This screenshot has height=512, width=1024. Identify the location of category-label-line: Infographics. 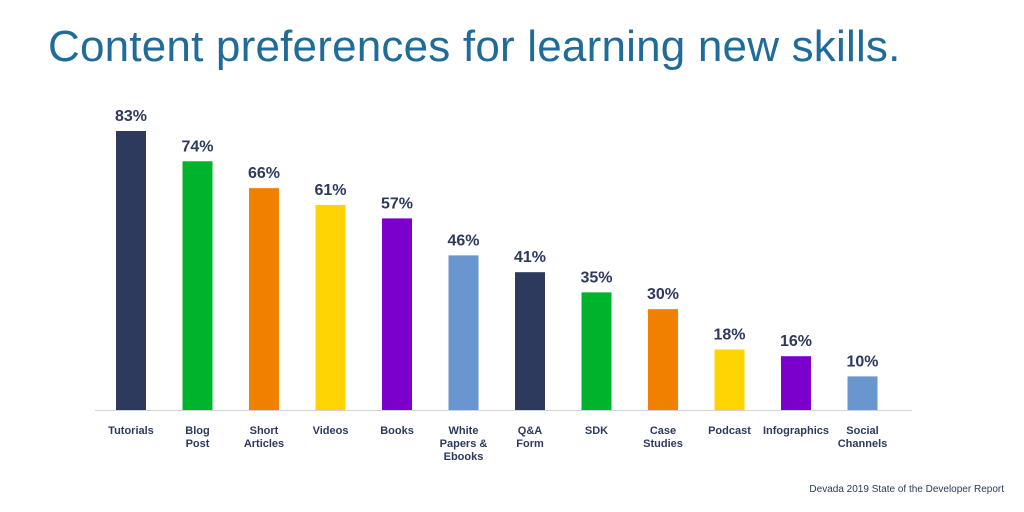
(796, 431).